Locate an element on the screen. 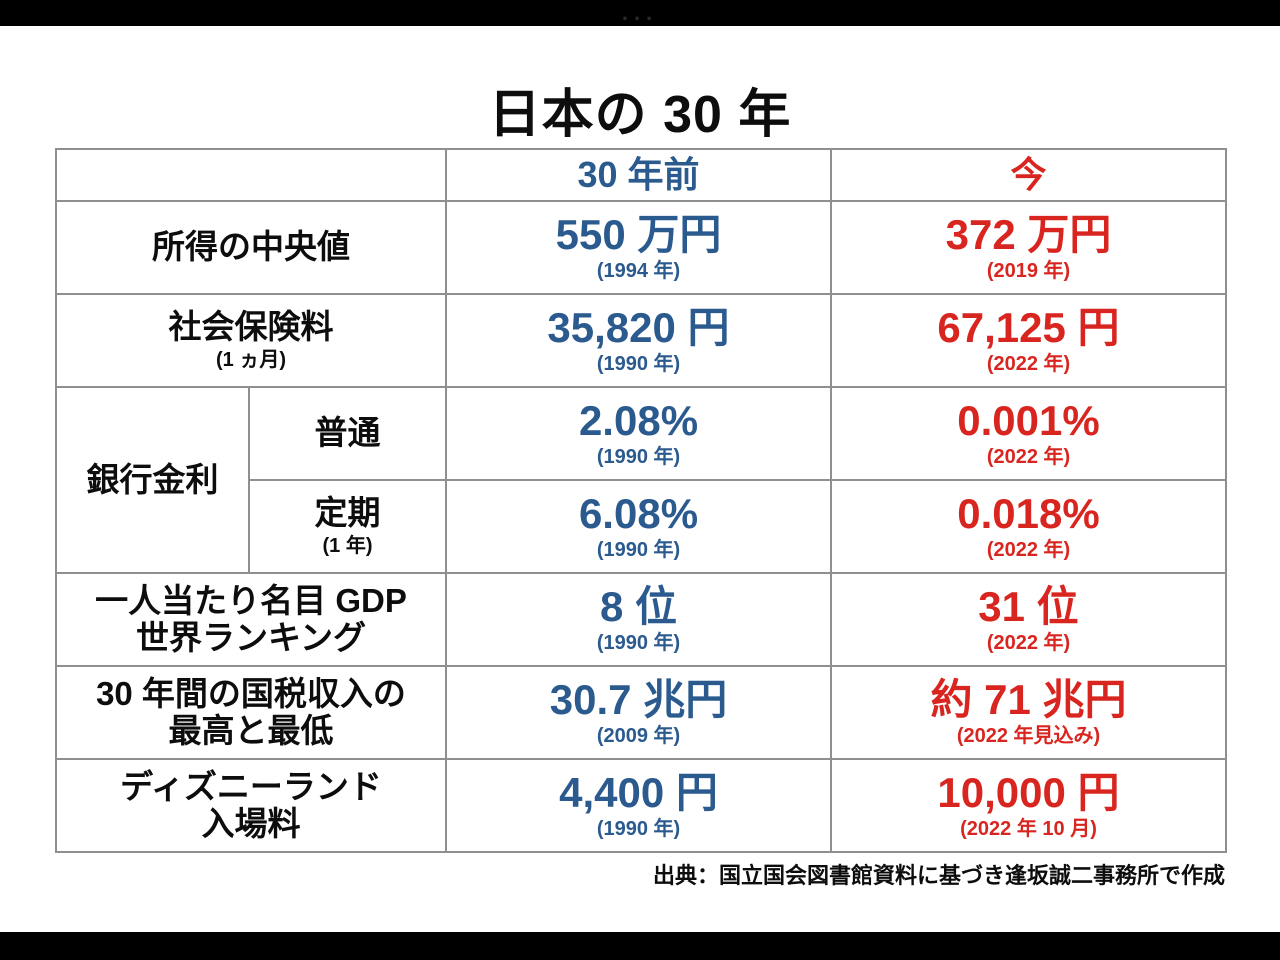 The width and height of the screenshot is (1280, 960). bank-group-label: 銀行金利 is located at coordinates (152, 480).